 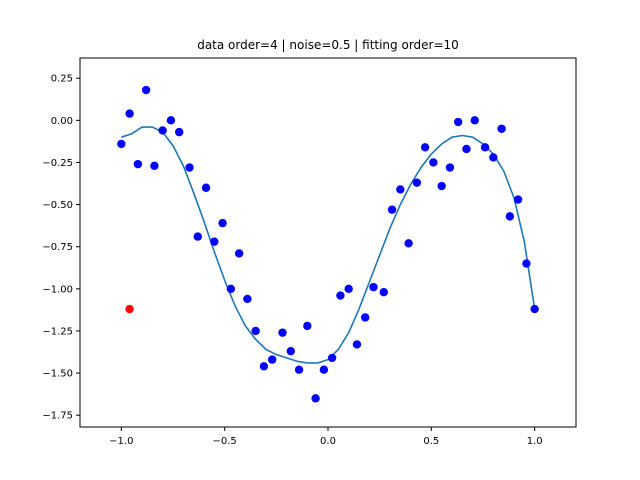 I want to click on y-tick-label: 0.25, so click(x=62, y=79).